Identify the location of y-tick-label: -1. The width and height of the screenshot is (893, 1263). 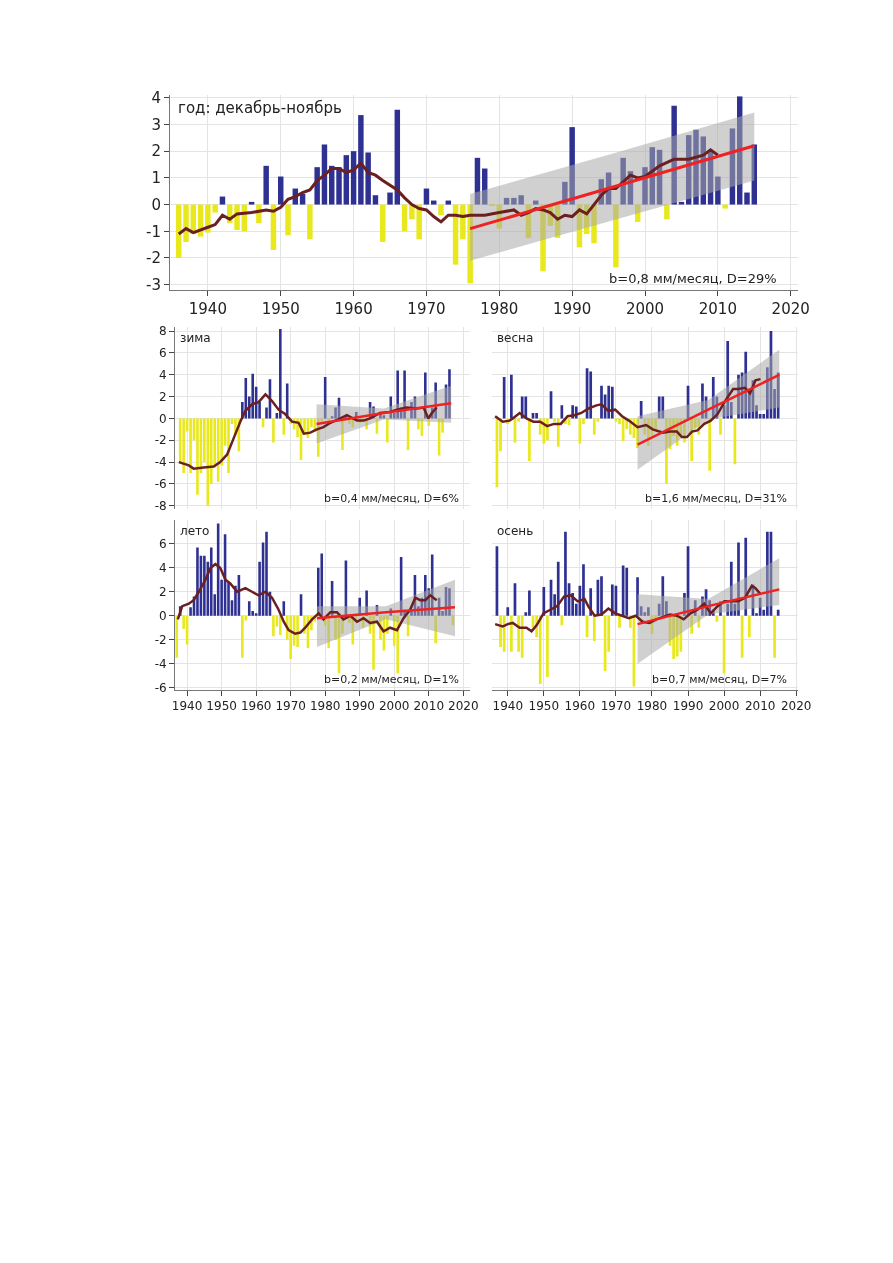
(153, 231).